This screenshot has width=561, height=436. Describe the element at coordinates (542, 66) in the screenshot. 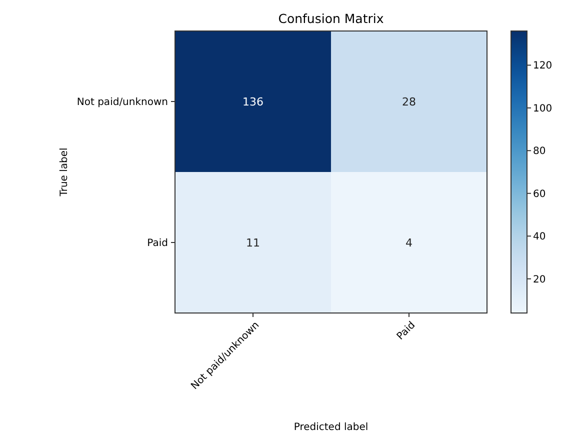

I see `color-bar-label: 120` at that location.